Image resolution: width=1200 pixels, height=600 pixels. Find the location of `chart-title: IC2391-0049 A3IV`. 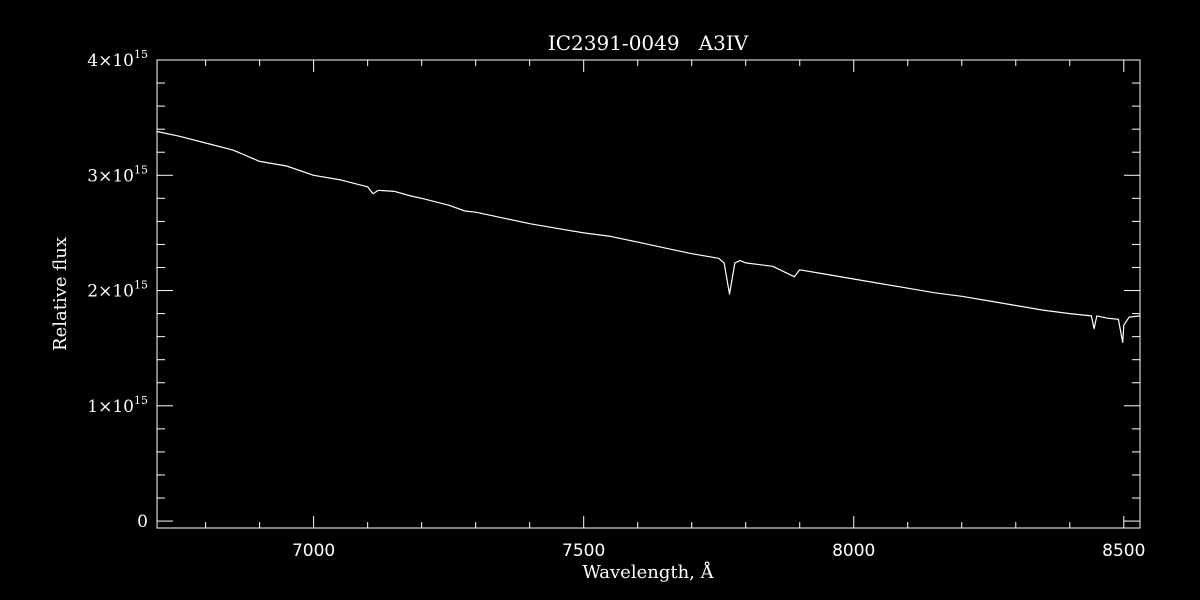

chart-title: IC2391-0049 A3IV is located at coordinates (648, 43).